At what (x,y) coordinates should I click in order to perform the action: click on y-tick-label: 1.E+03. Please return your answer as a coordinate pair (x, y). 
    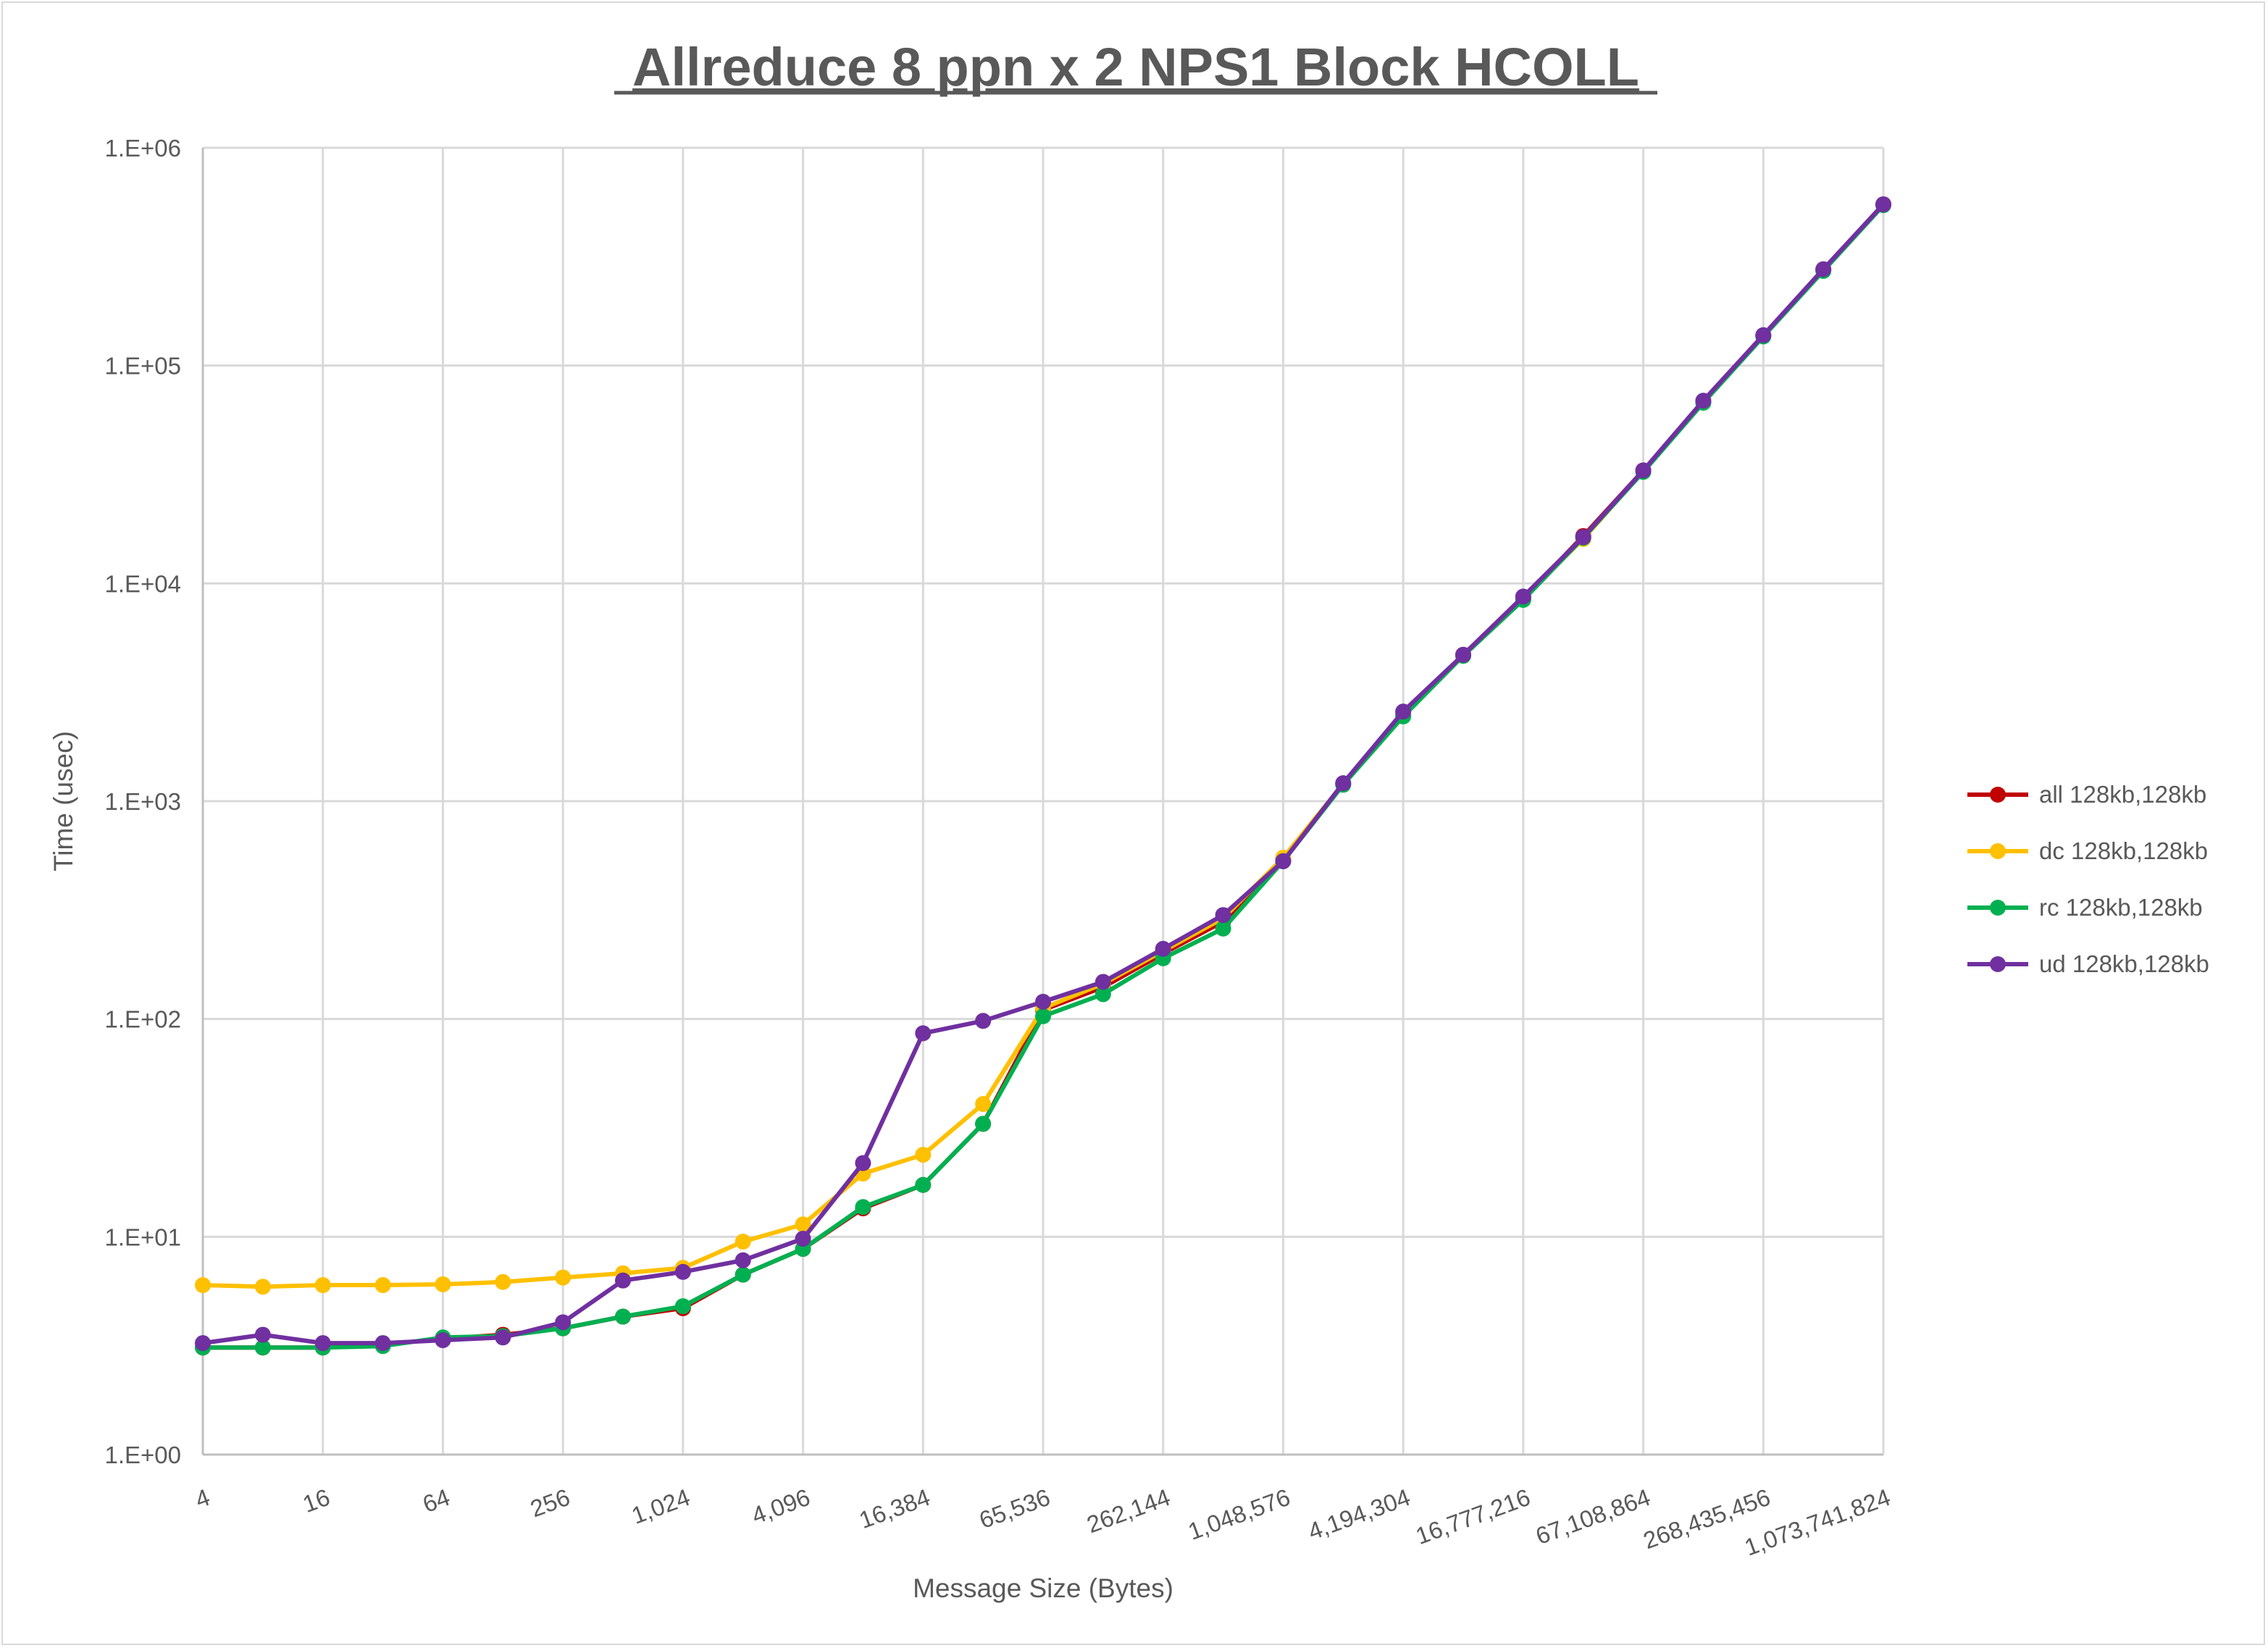
    Looking at the image, I should click on (143, 801).